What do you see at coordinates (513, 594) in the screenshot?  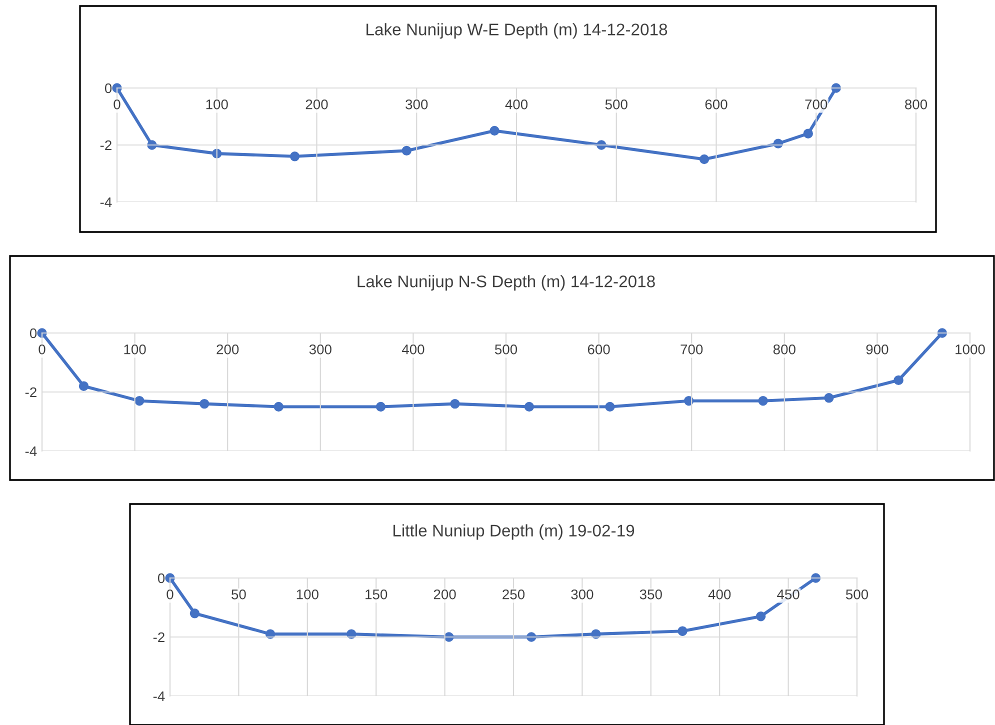 I see `x-tick-label: 250` at bounding box center [513, 594].